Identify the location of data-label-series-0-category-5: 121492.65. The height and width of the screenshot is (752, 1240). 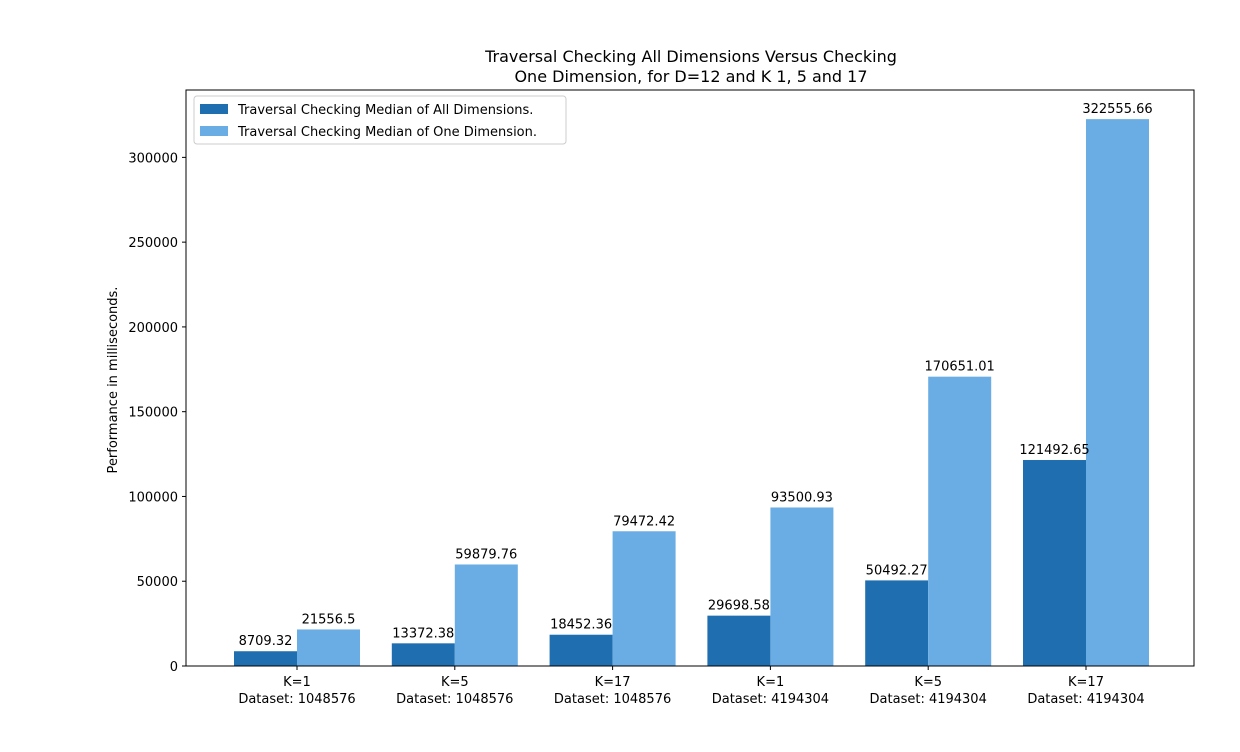
(1054, 450).